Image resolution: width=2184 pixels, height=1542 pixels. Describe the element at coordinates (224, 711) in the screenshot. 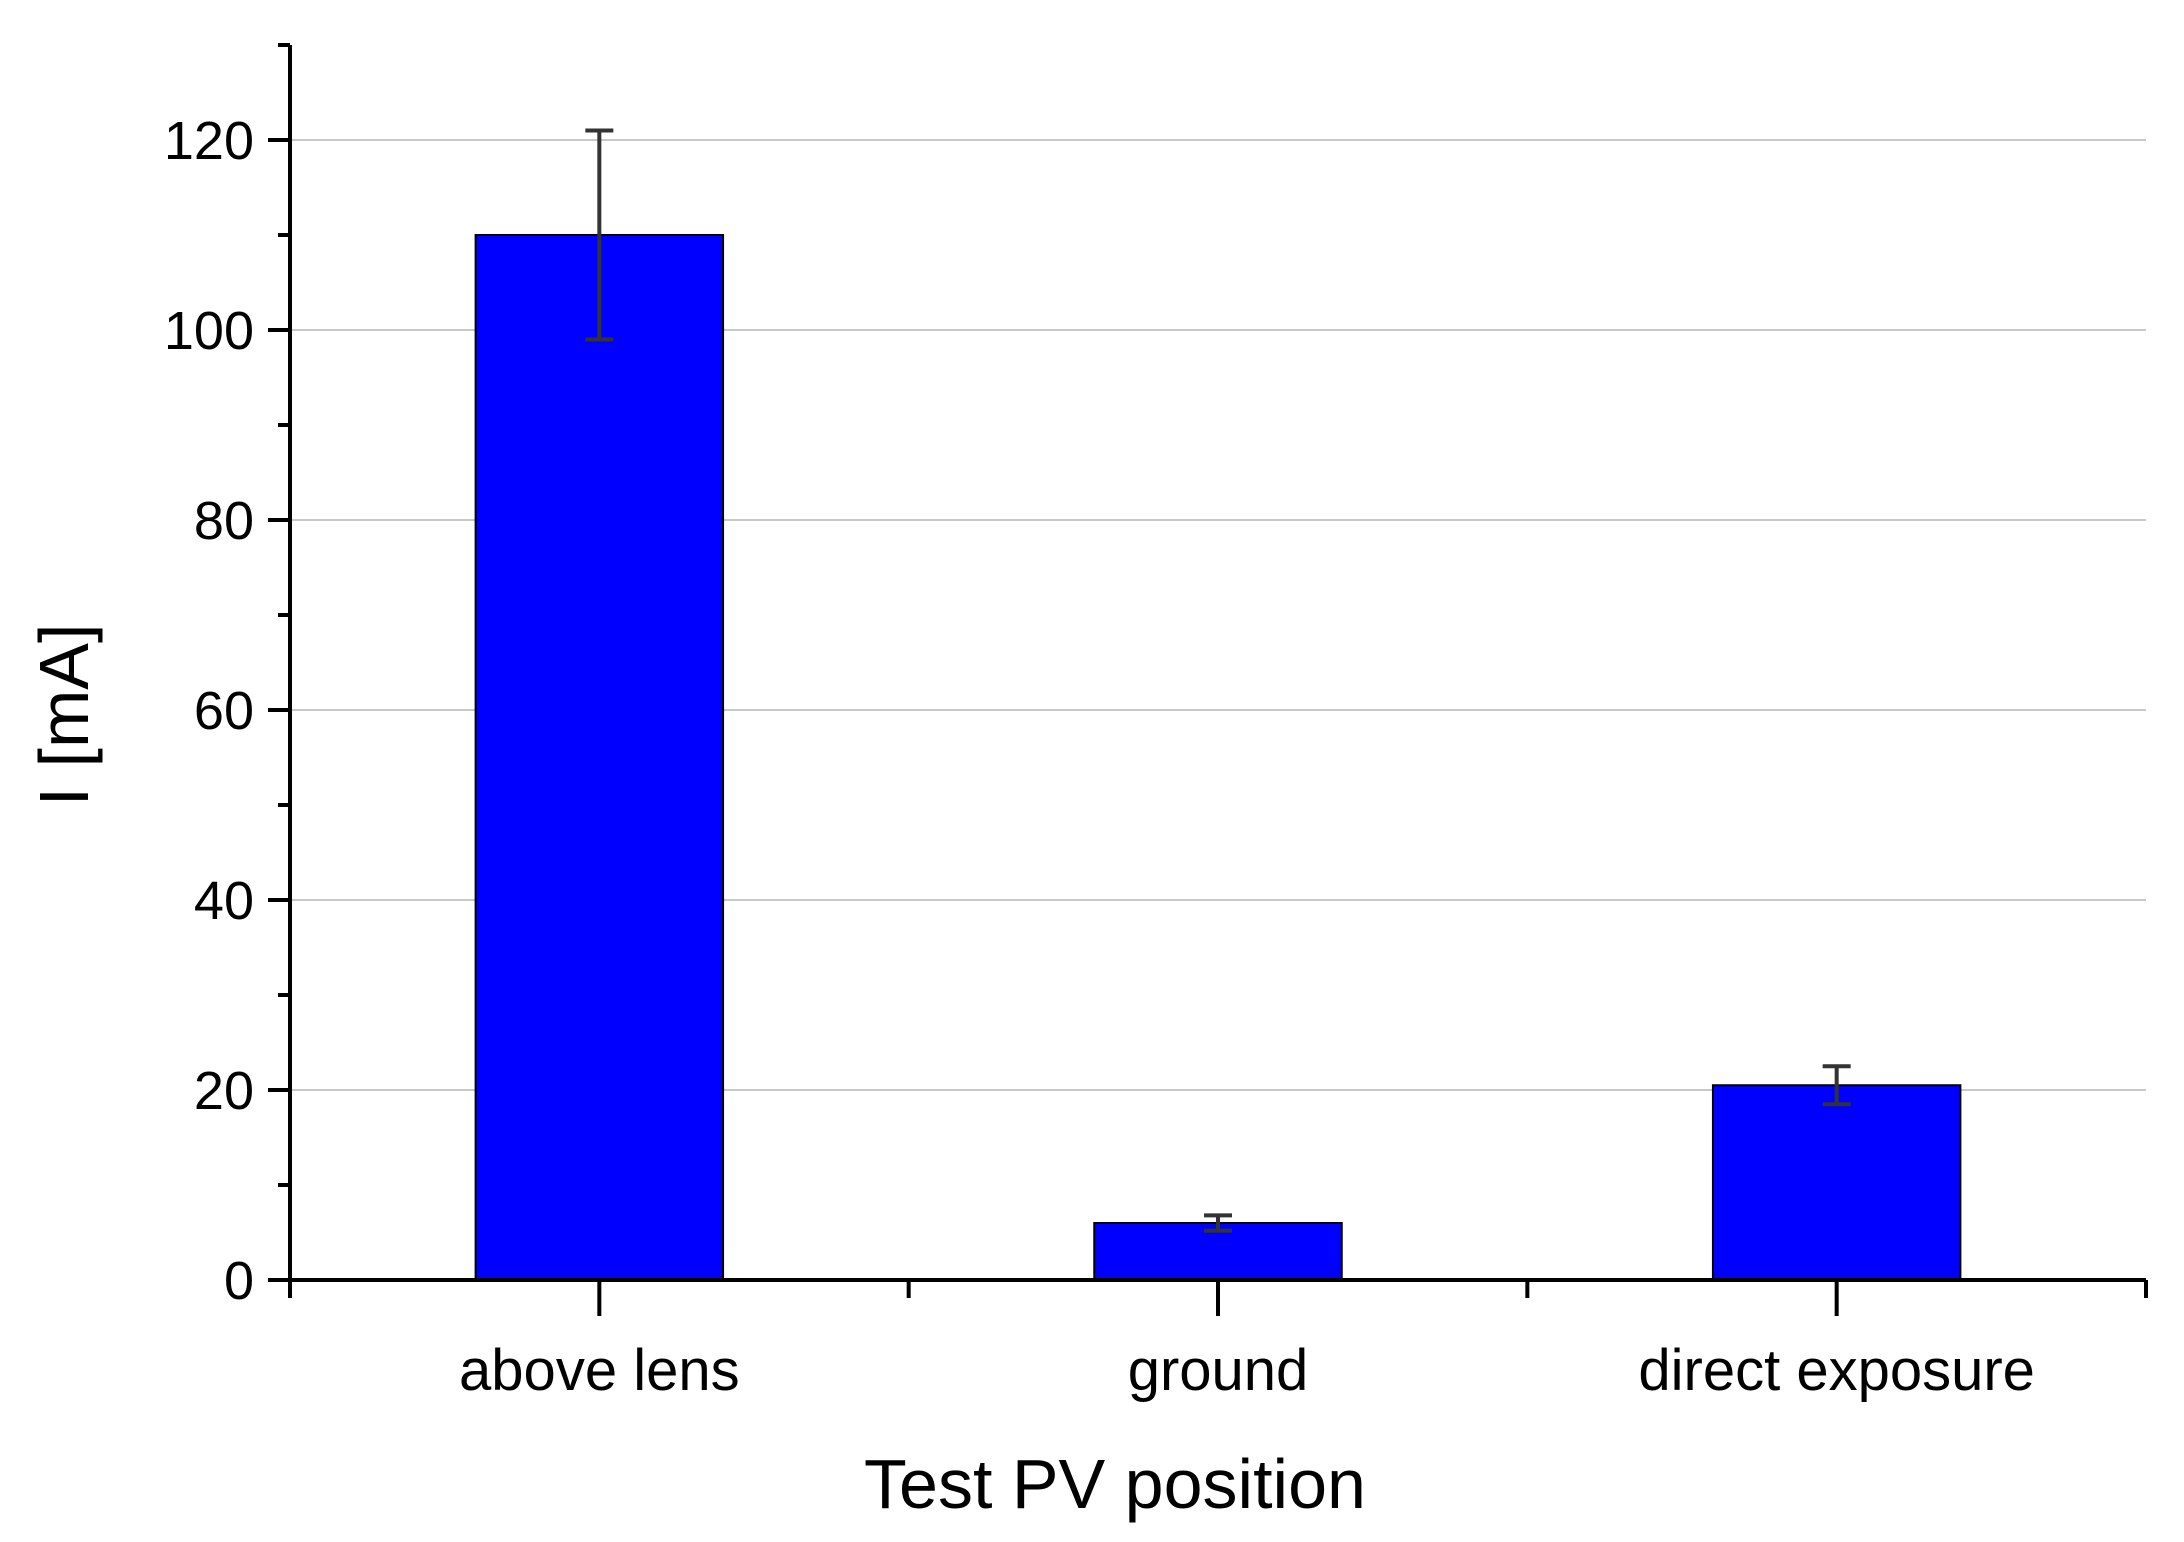

I see `y-tick-label-60: 60` at that location.